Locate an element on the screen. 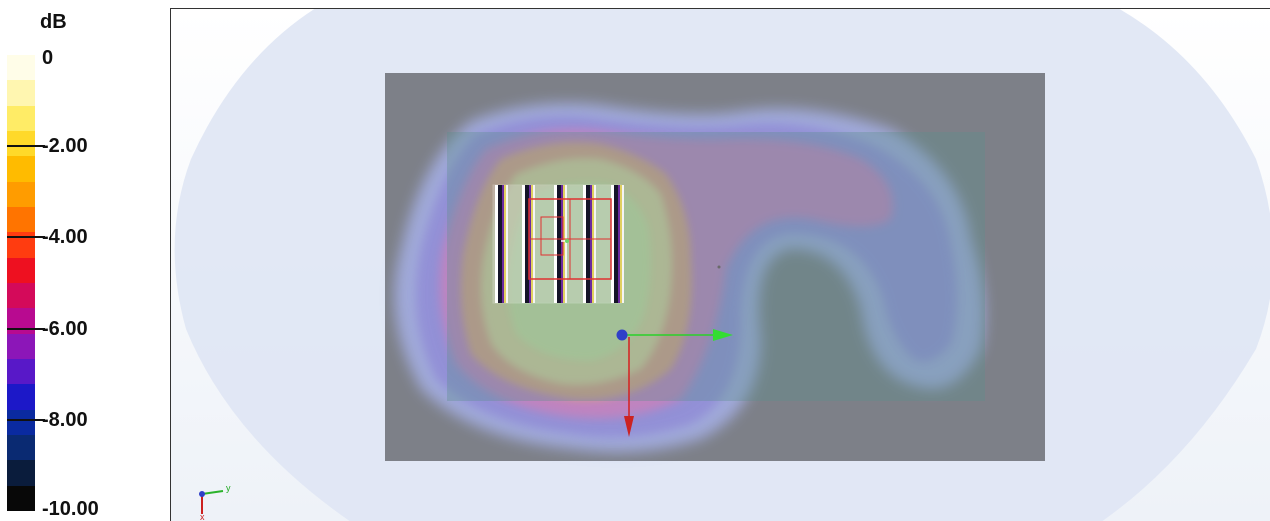 This screenshot has height=521, width=1270. legend-color-bar is located at coordinates (26, 283).